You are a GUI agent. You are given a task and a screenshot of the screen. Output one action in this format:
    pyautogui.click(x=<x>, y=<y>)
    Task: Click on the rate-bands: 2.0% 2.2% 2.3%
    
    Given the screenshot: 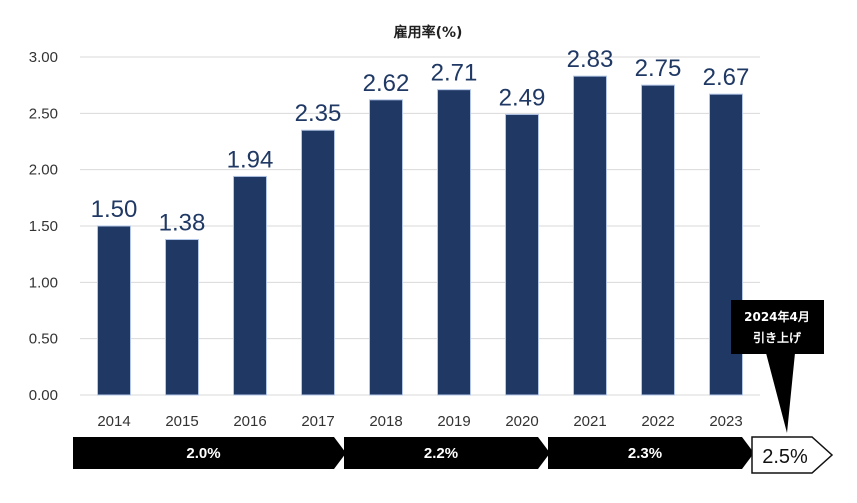 What is the action you would take?
    pyautogui.click(x=413, y=453)
    